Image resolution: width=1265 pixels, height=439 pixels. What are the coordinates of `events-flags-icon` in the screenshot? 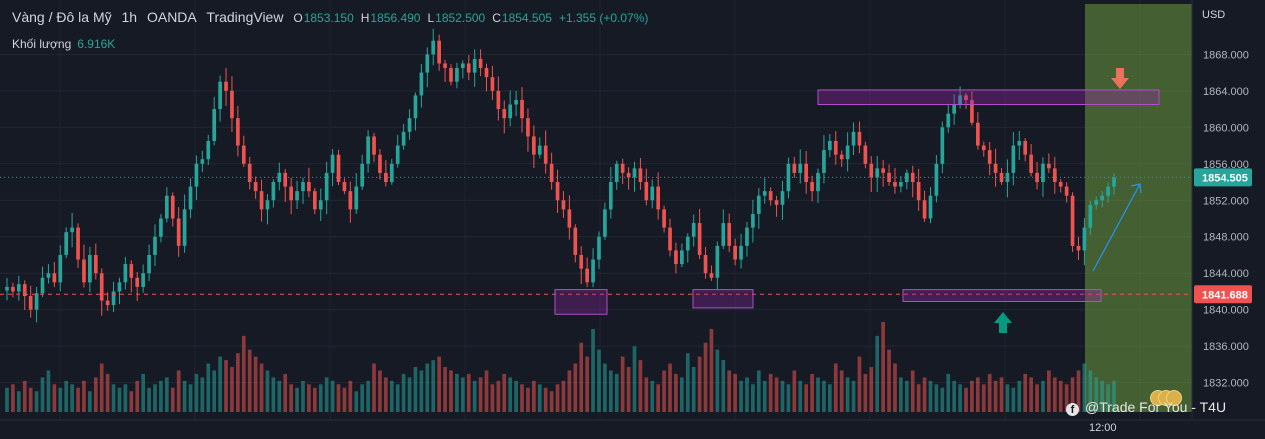 It's located at (1167, 398).